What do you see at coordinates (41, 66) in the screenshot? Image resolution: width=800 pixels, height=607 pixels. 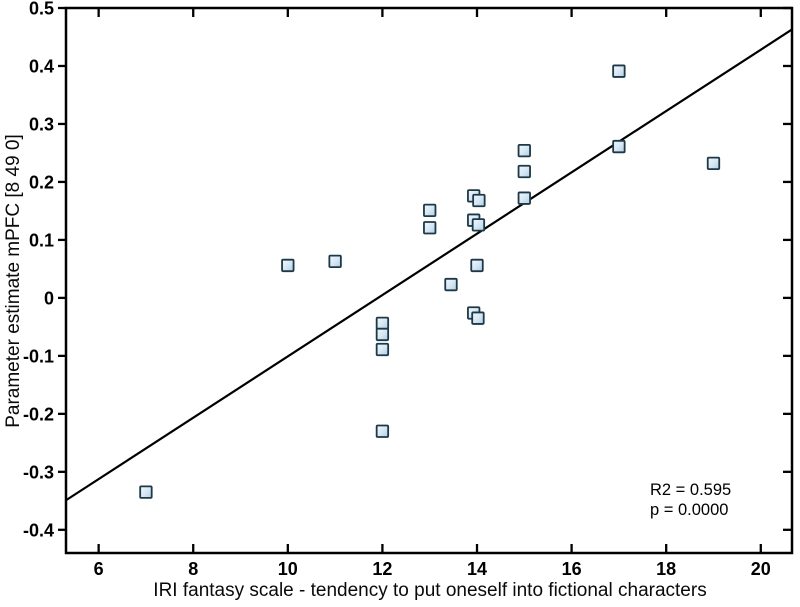 I see `y-tick-label: 0.4` at bounding box center [41, 66].